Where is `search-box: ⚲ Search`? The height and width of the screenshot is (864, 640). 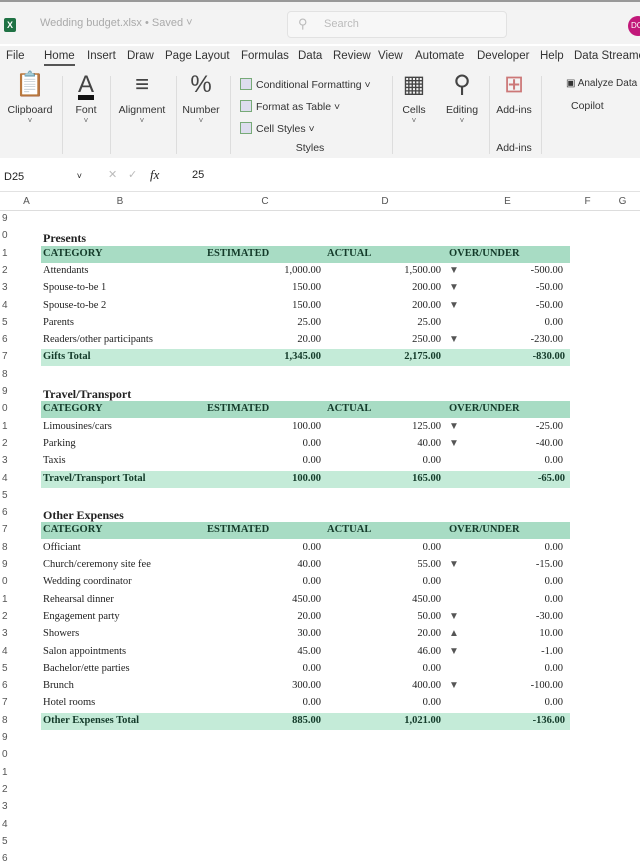 search-box: ⚲ Search is located at coordinates (397, 24).